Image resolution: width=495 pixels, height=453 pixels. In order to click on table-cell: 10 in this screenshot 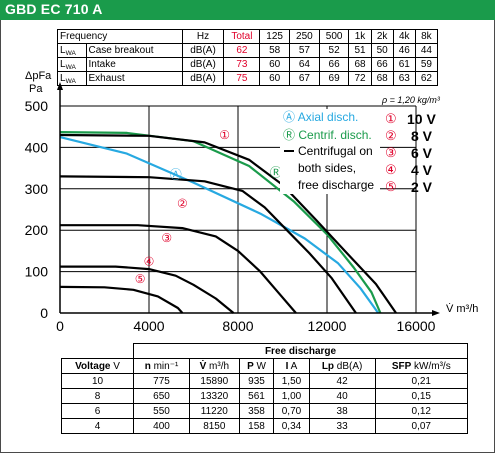, I will do `click(97, 381)`.